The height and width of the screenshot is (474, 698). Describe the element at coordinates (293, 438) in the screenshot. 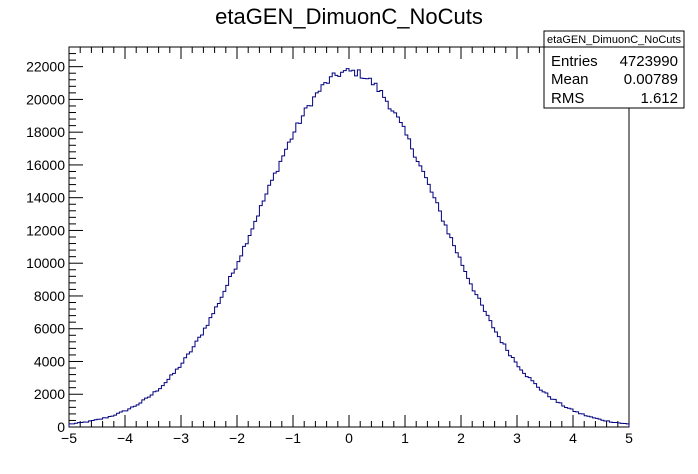

I see `x-tick-label: −1` at that location.